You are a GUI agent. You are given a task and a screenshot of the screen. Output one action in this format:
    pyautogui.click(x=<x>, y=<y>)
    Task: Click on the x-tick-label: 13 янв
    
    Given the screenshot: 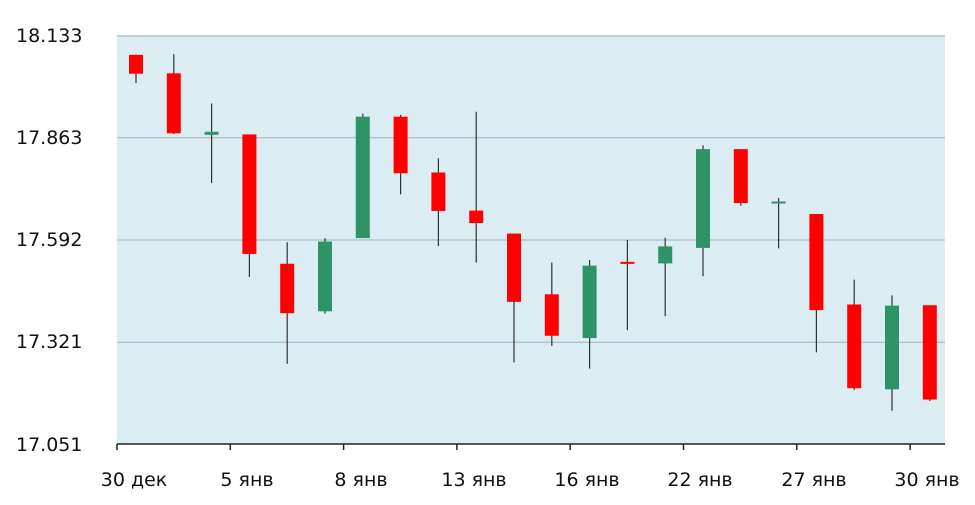 What is the action you would take?
    pyautogui.click(x=473, y=480)
    